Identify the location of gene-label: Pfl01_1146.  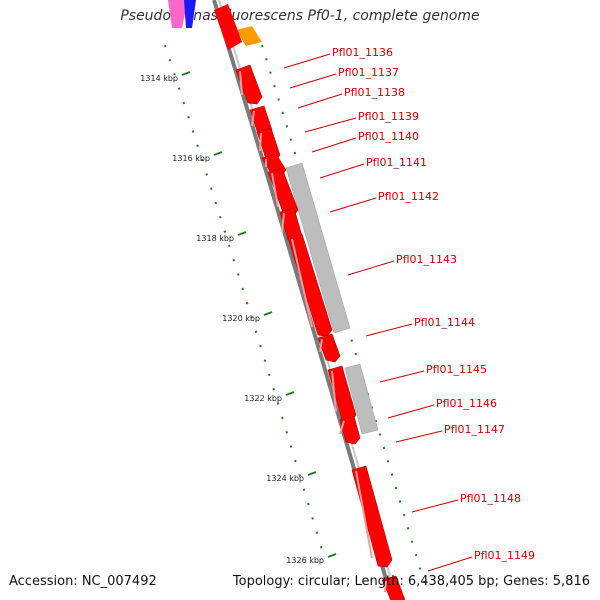
(466, 403).